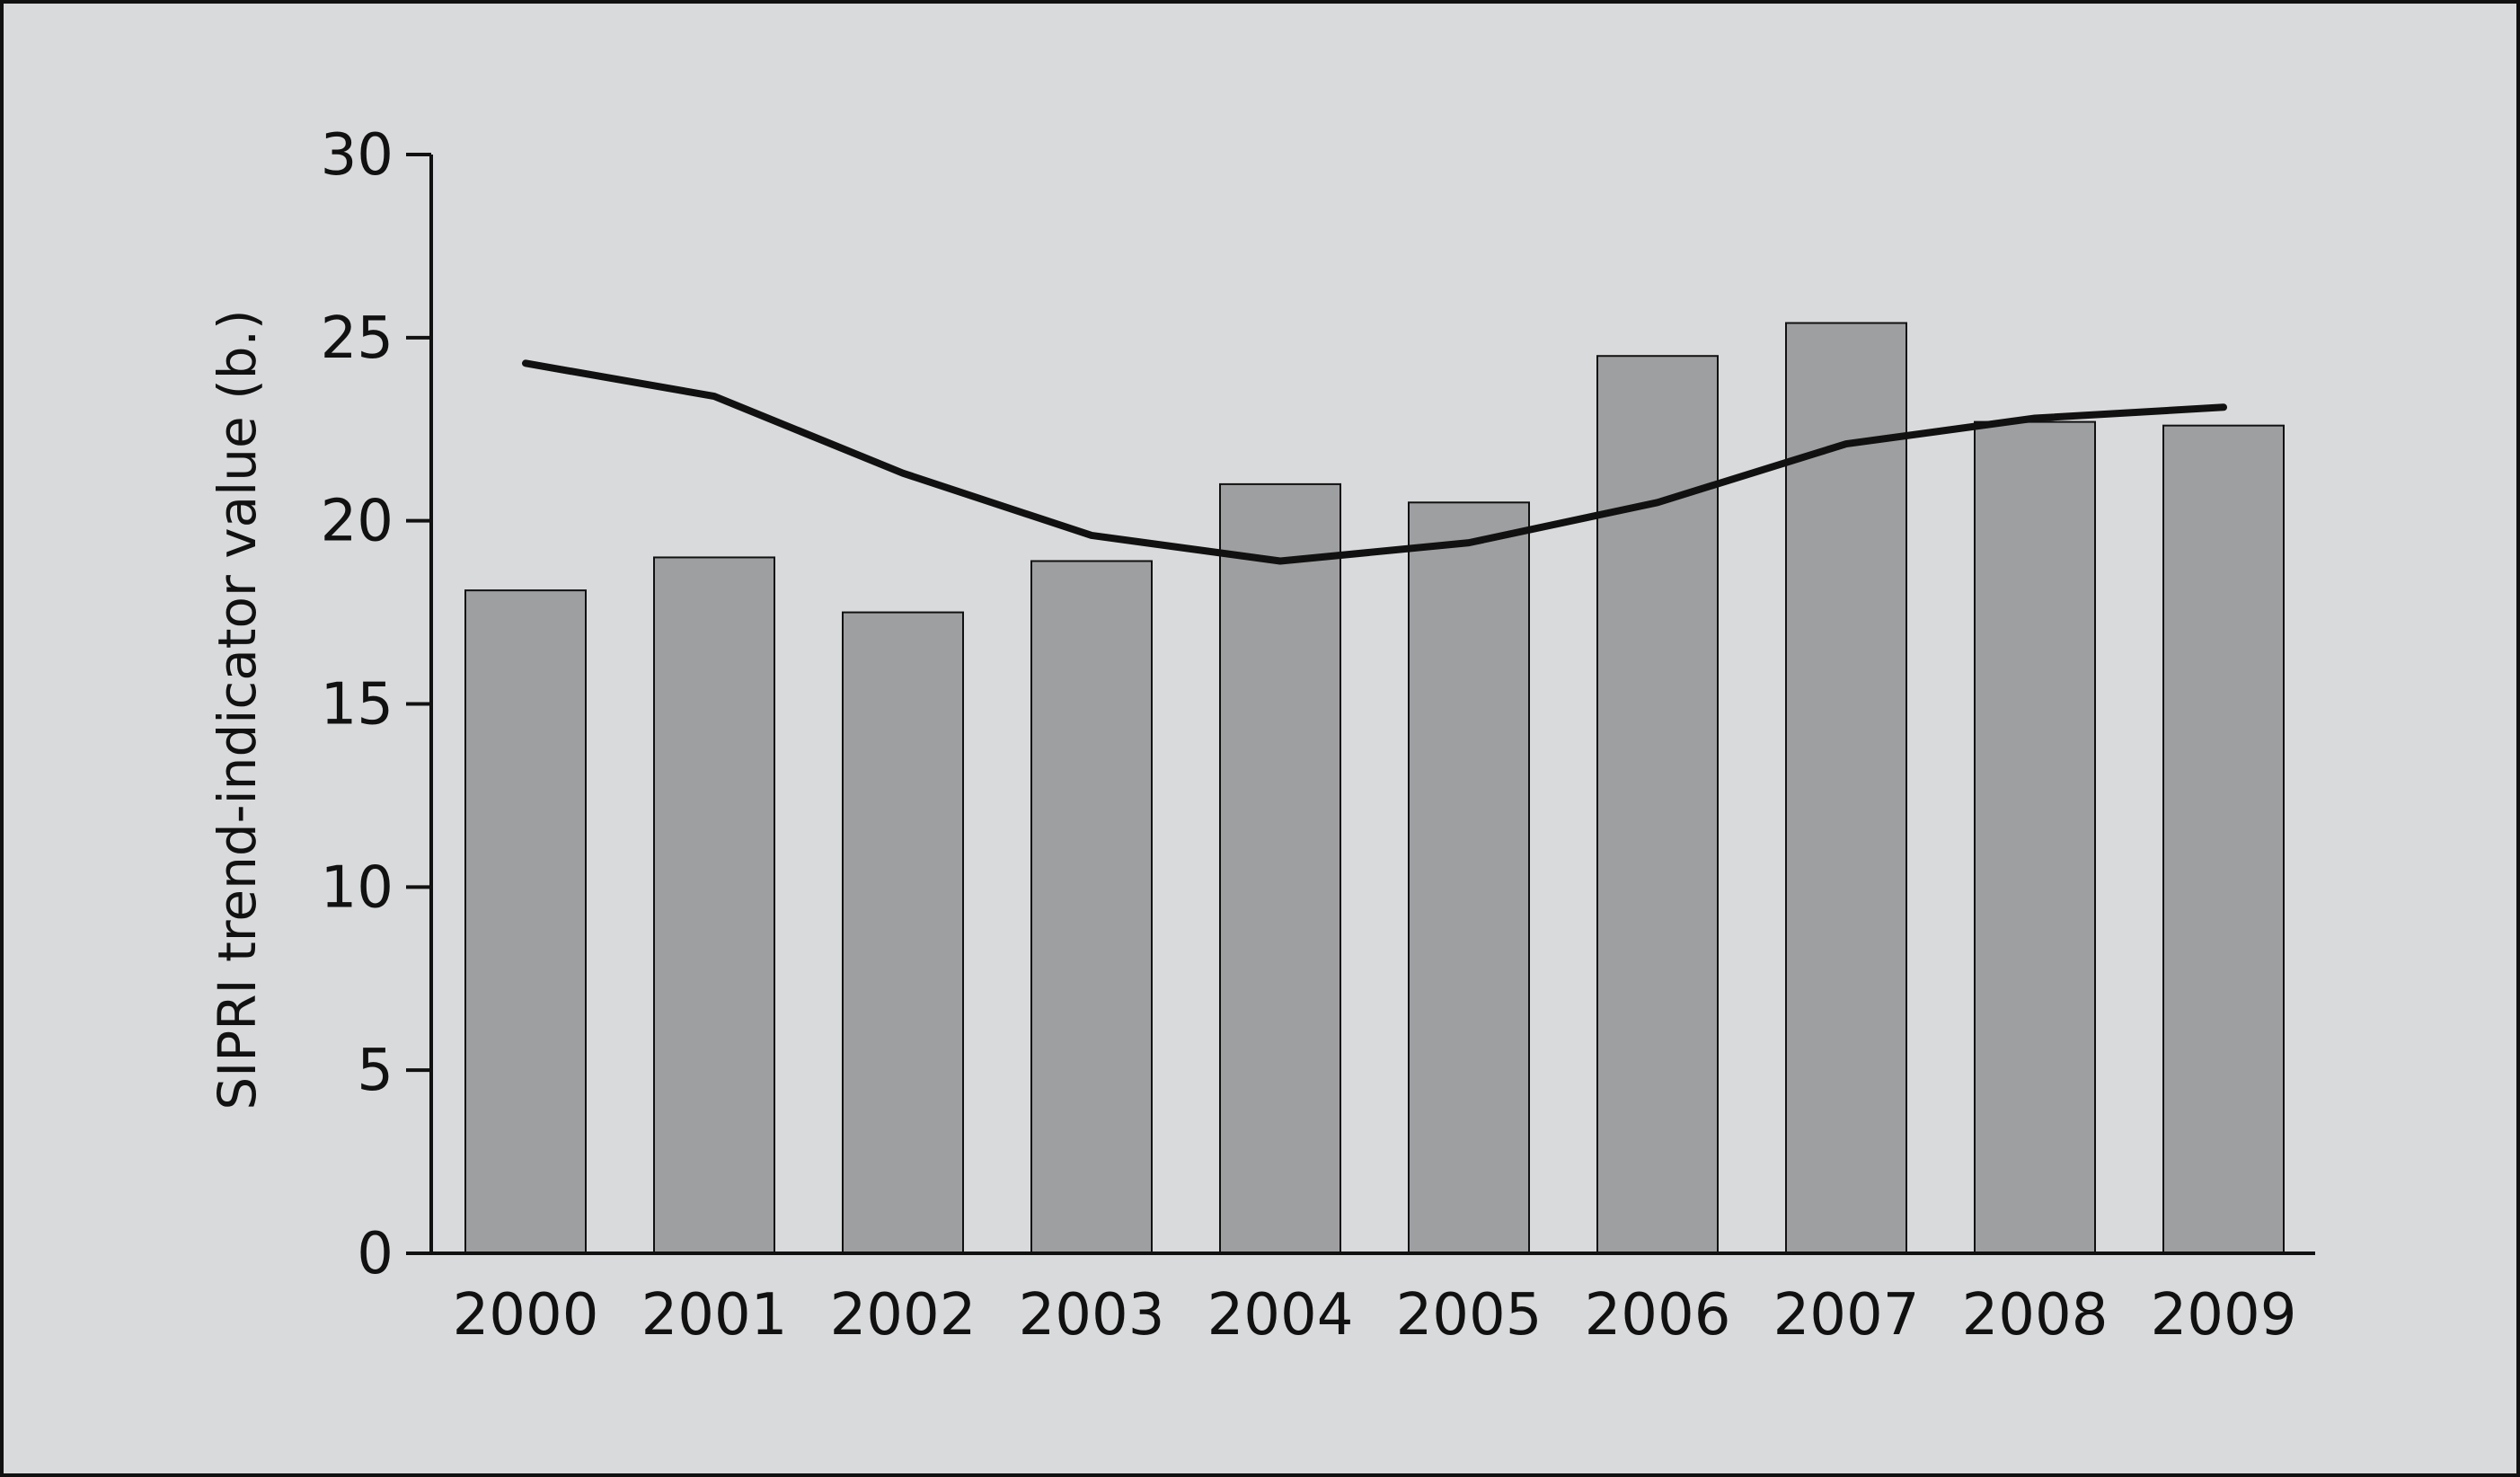 The width and height of the screenshot is (2520, 1477). Describe the element at coordinates (1280, 868) in the screenshot. I see `bar-2004` at that location.